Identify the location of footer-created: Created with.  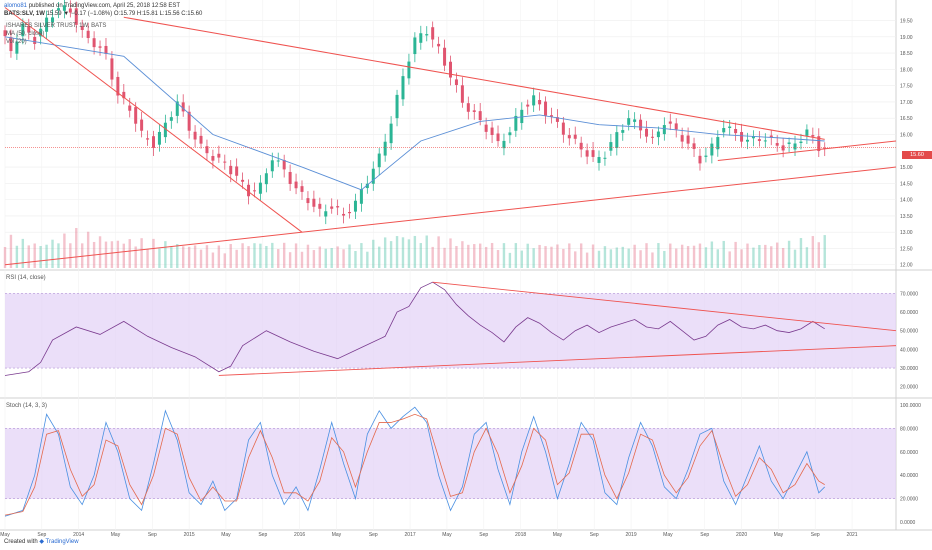
(21, 542).